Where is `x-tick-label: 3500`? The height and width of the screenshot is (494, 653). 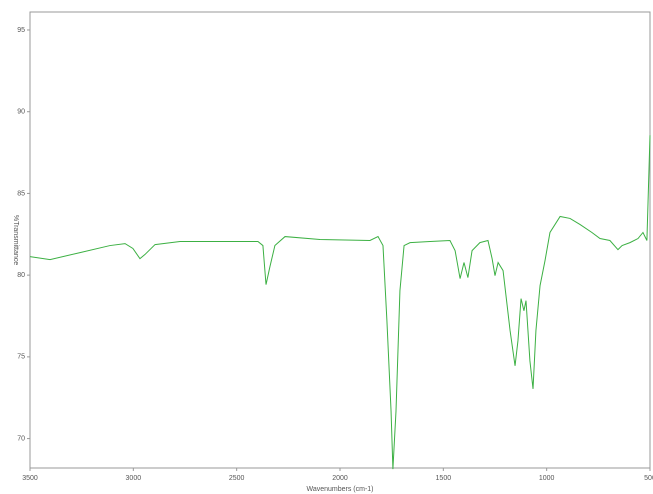 x-tick-label: 3500 is located at coordinates (30, 478).